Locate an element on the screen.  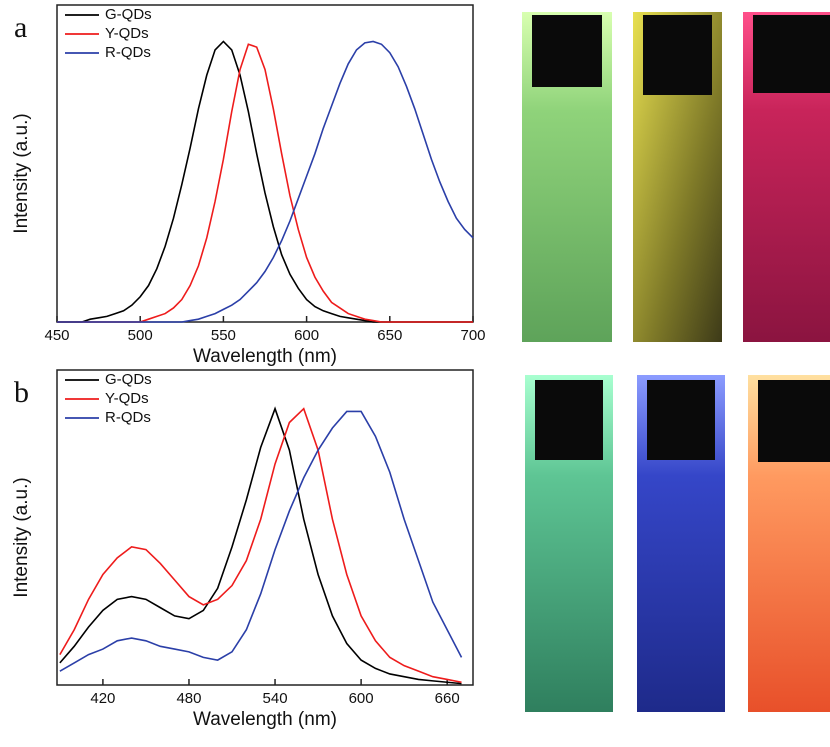
x-tick-label: 540 is located at coordinates (275, 698).